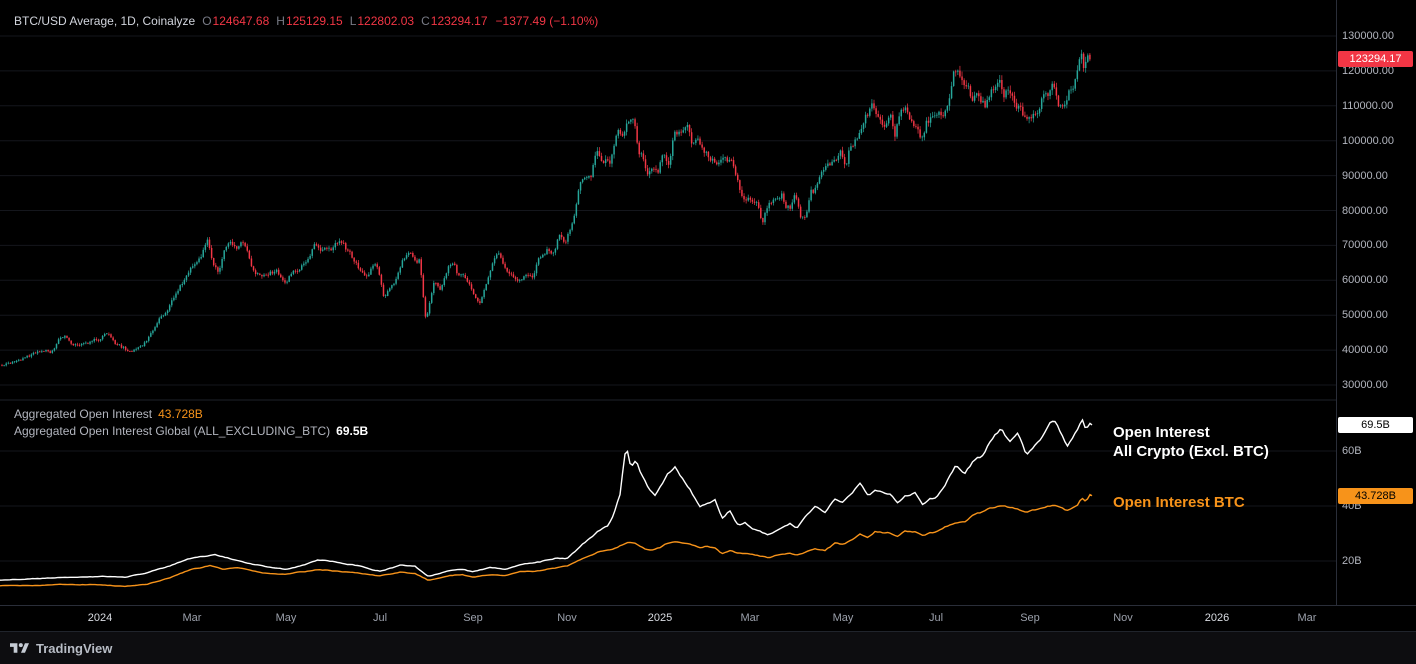 This screenshot has width=1416, height=664. Describe the element at coordinates (1179, 502) in the screenshot. I see `btc-oi-chart-label: Open Interest BTC` at that location.